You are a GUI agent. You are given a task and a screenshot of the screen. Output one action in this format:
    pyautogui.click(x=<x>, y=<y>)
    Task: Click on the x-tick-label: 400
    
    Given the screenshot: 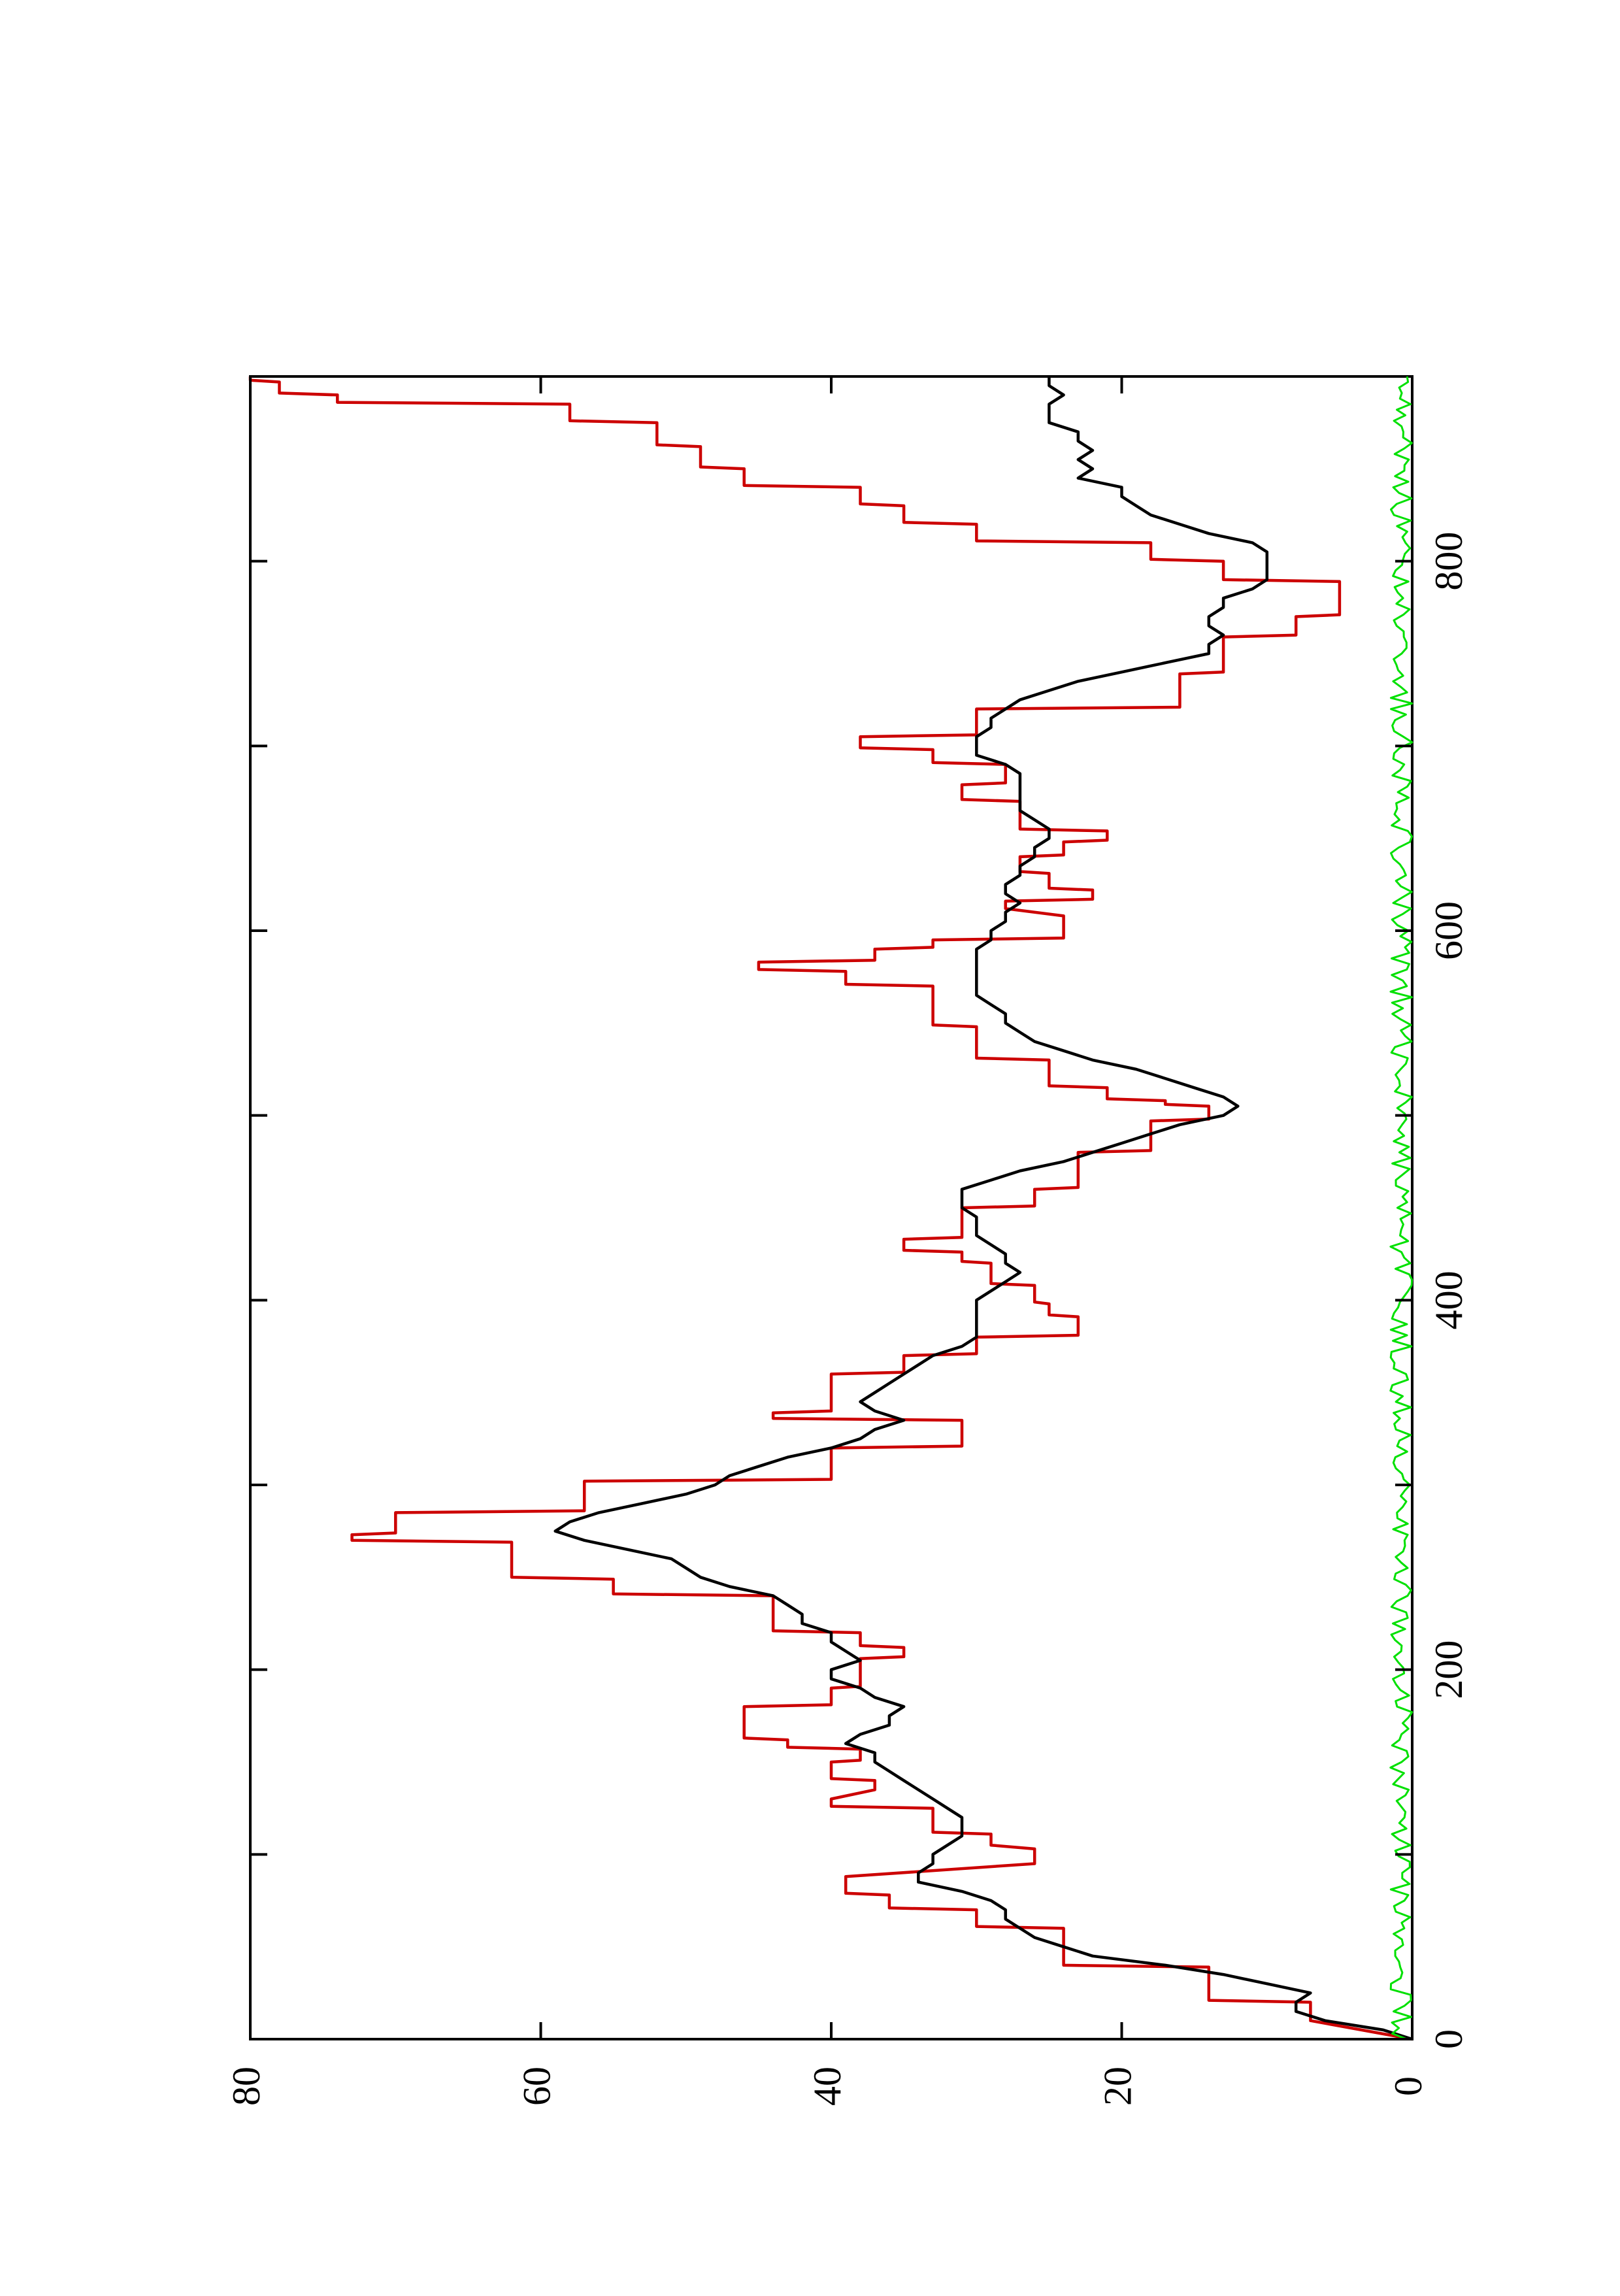 What is the action you would take?
    pyautogui.click(x=1448, y=1300)
    